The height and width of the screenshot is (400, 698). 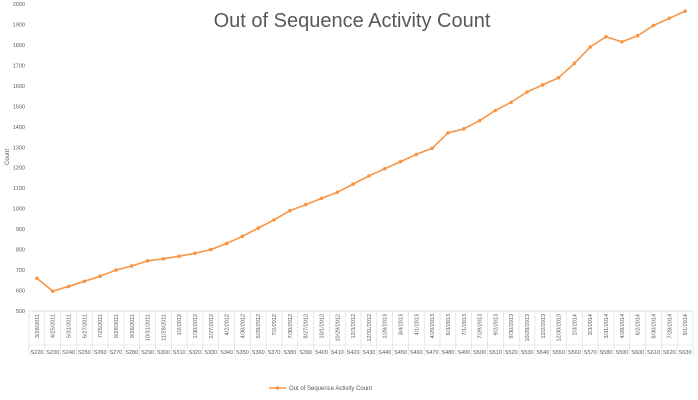 What do you see at coordinates (670, 326) in the screenshot?
I see `x-tick-date-label: 7/28/2014` at bounding box center [670, 326].